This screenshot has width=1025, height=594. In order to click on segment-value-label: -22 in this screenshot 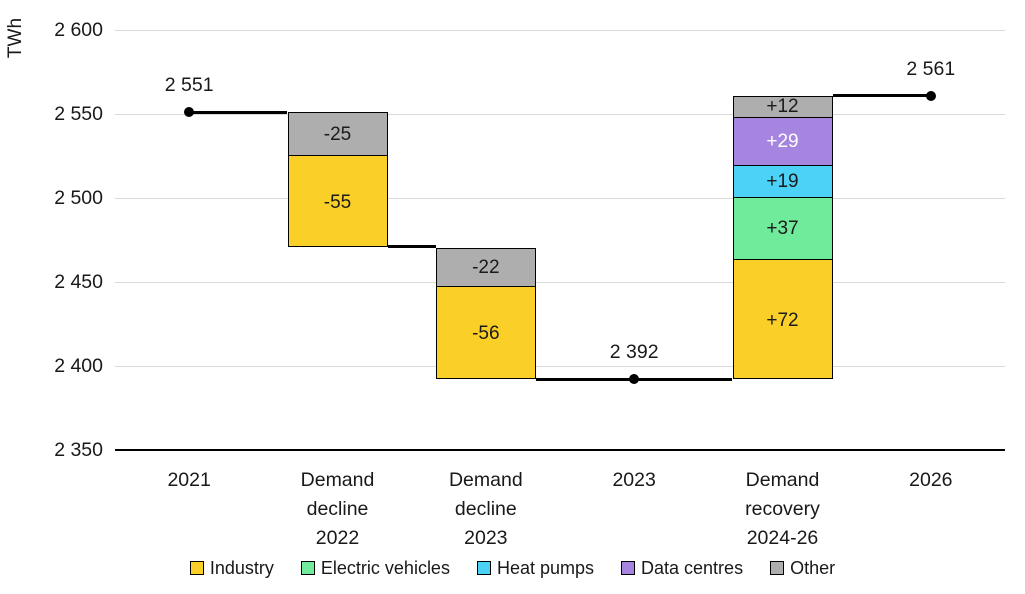, I will do `click(486, 268)`.